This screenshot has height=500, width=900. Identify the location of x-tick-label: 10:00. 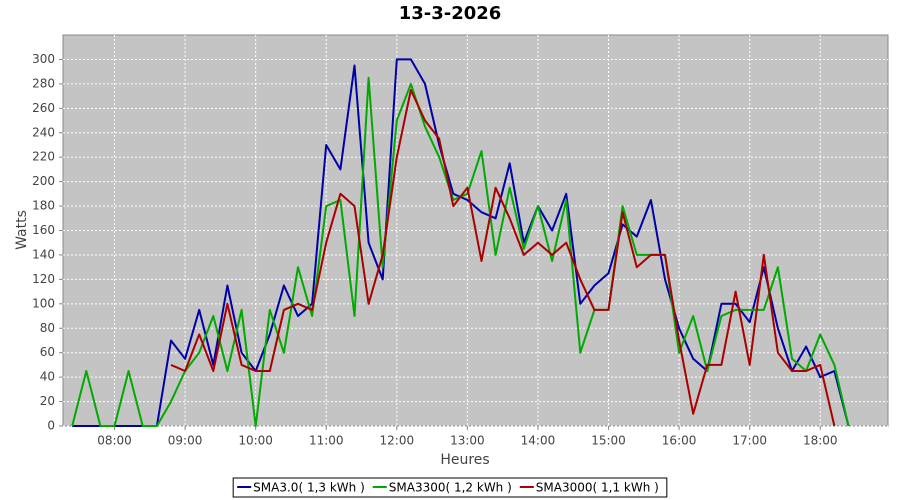
(255, 441).